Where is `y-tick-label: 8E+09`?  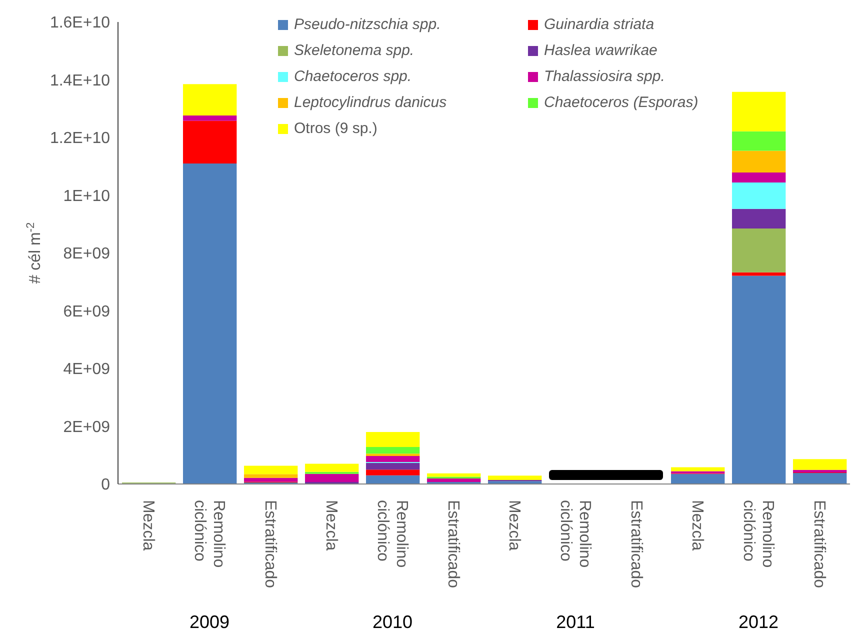 y-tick-label: 8E+09 is located at coordinates (86, 254).